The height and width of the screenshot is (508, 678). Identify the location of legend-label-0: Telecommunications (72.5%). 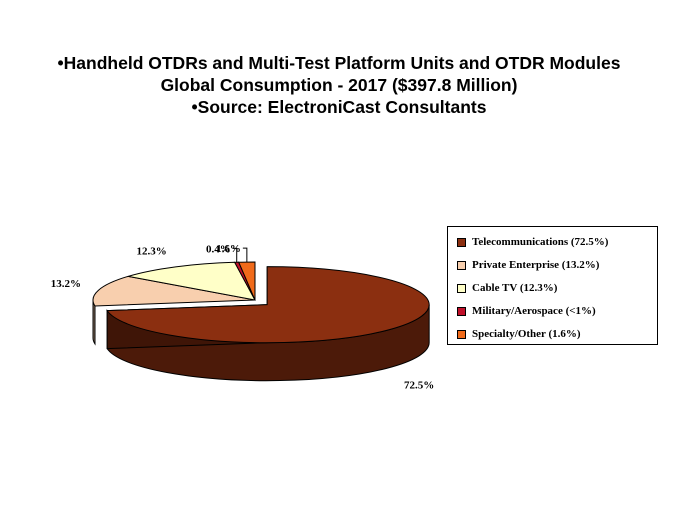
(540, 242).